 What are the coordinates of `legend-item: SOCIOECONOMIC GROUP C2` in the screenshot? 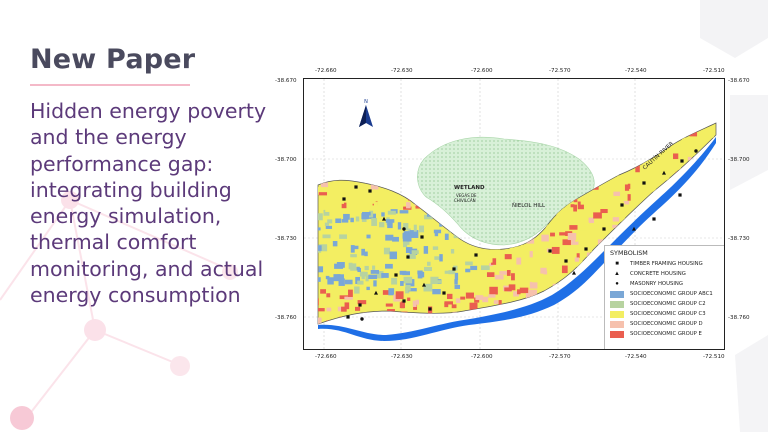 It's located at (667, 304).